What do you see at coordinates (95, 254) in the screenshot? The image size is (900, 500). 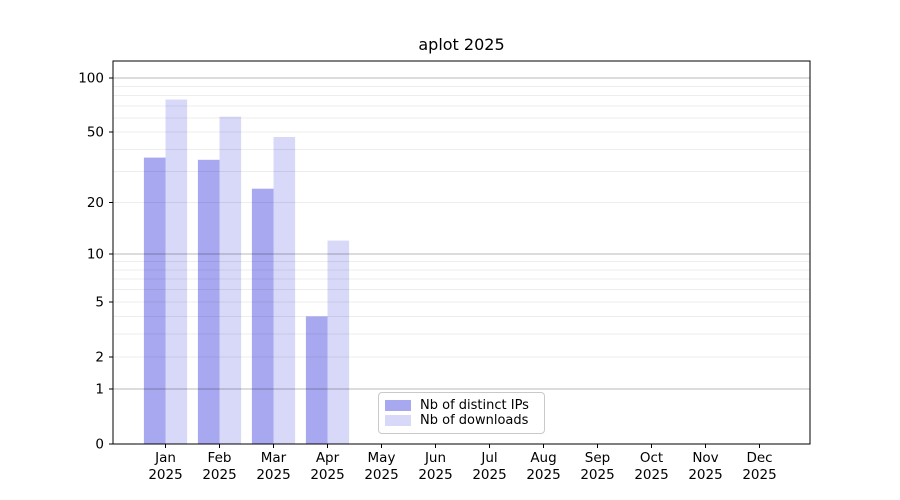 I see `y-tick-label: 10` at bounding box center [95, 254].